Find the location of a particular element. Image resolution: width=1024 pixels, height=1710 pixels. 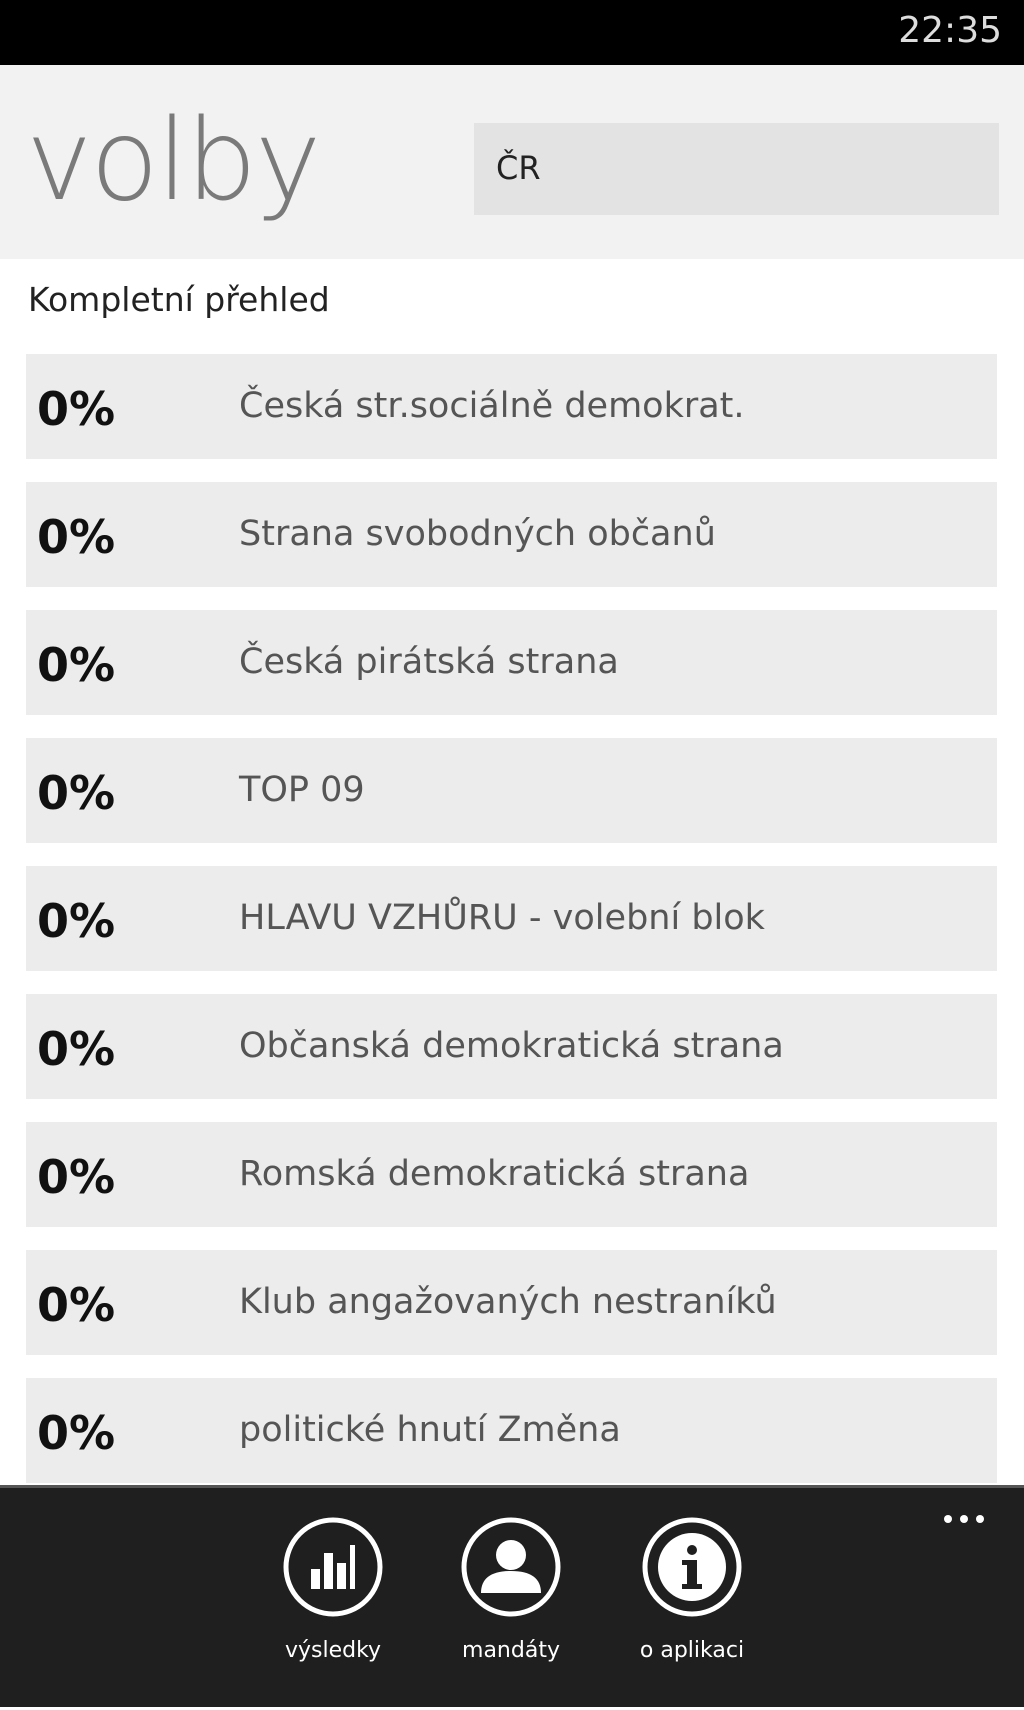

appbar-button: o aplikaci is located at coordinates (692, 1599).